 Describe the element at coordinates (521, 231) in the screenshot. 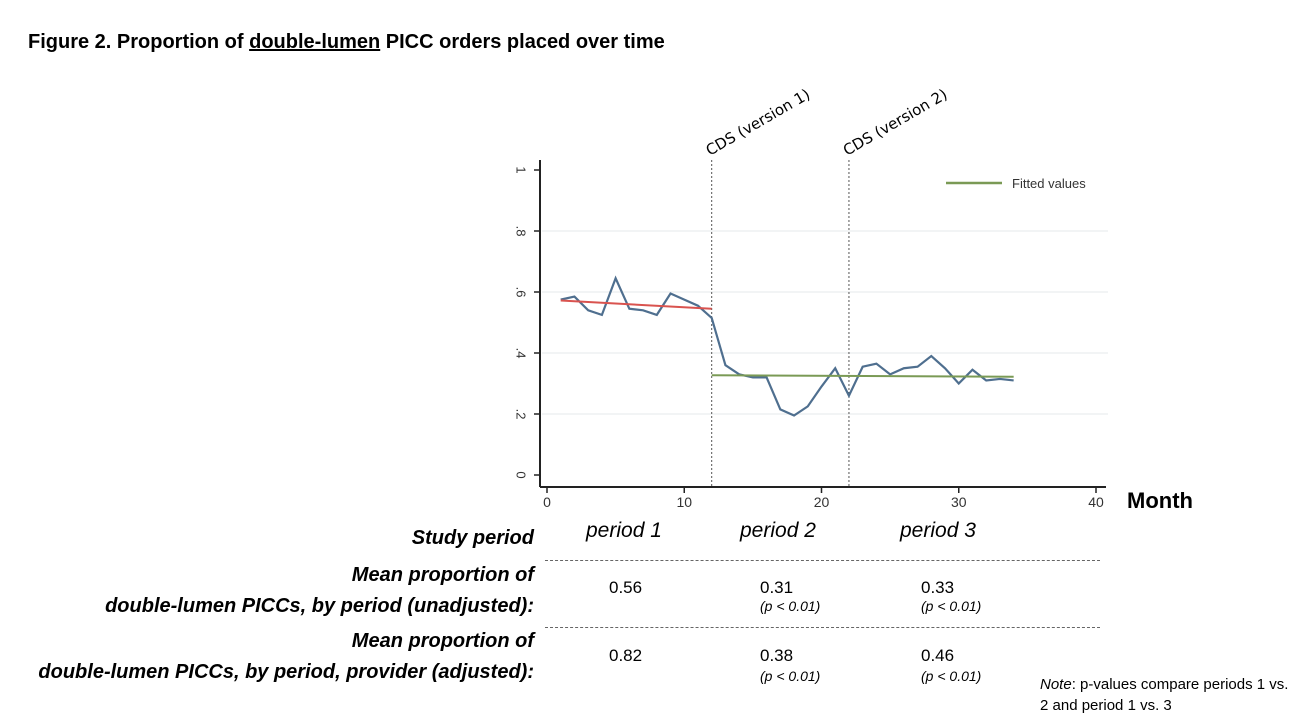

I see `y-tick-label: .8` at that location.